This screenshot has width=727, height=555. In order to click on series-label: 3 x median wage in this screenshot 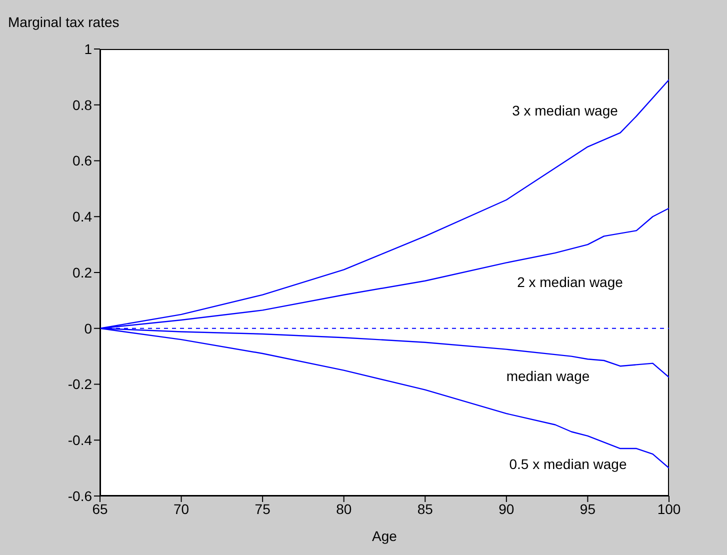, I will do `click(565, 110)`.